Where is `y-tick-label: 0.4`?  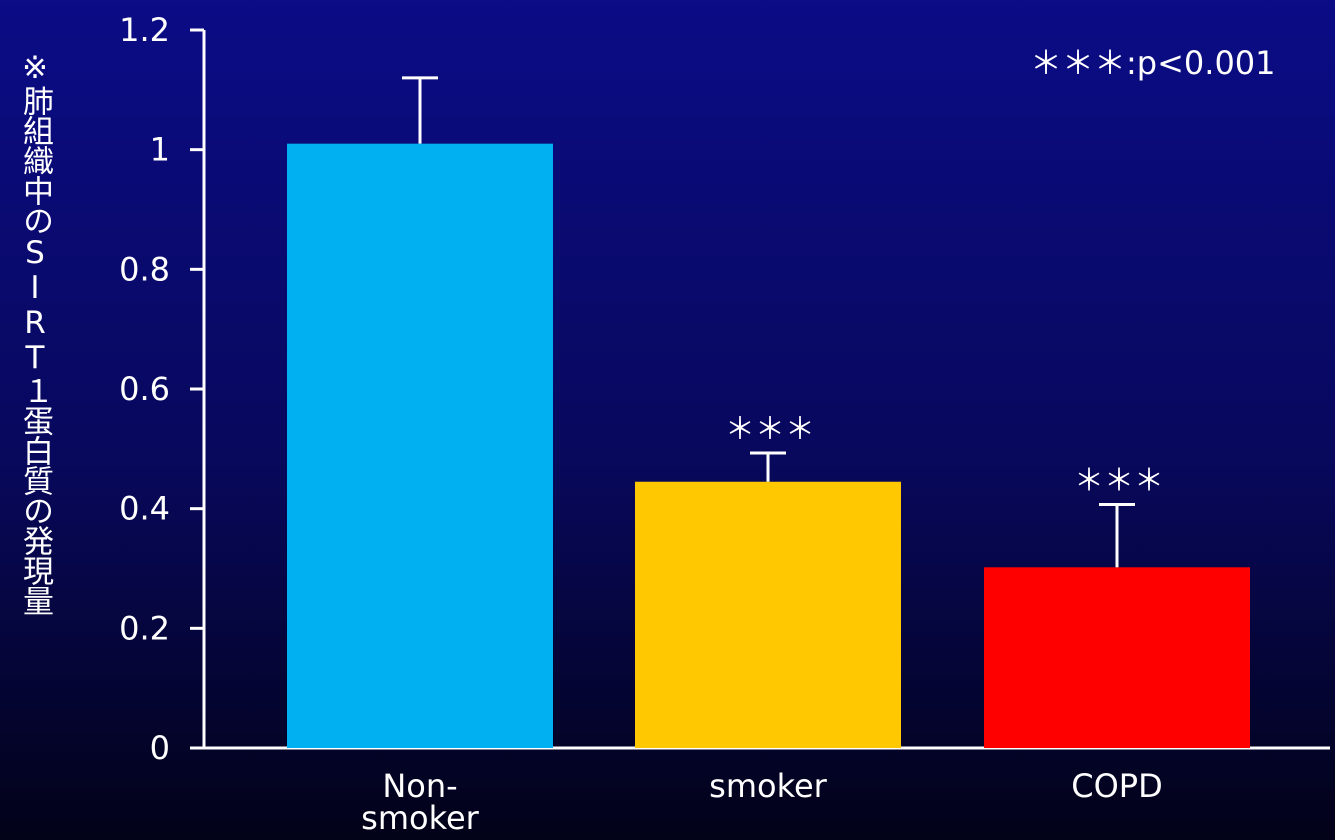 y-tick-label: 0.4 is located at coordinates (144, 509).